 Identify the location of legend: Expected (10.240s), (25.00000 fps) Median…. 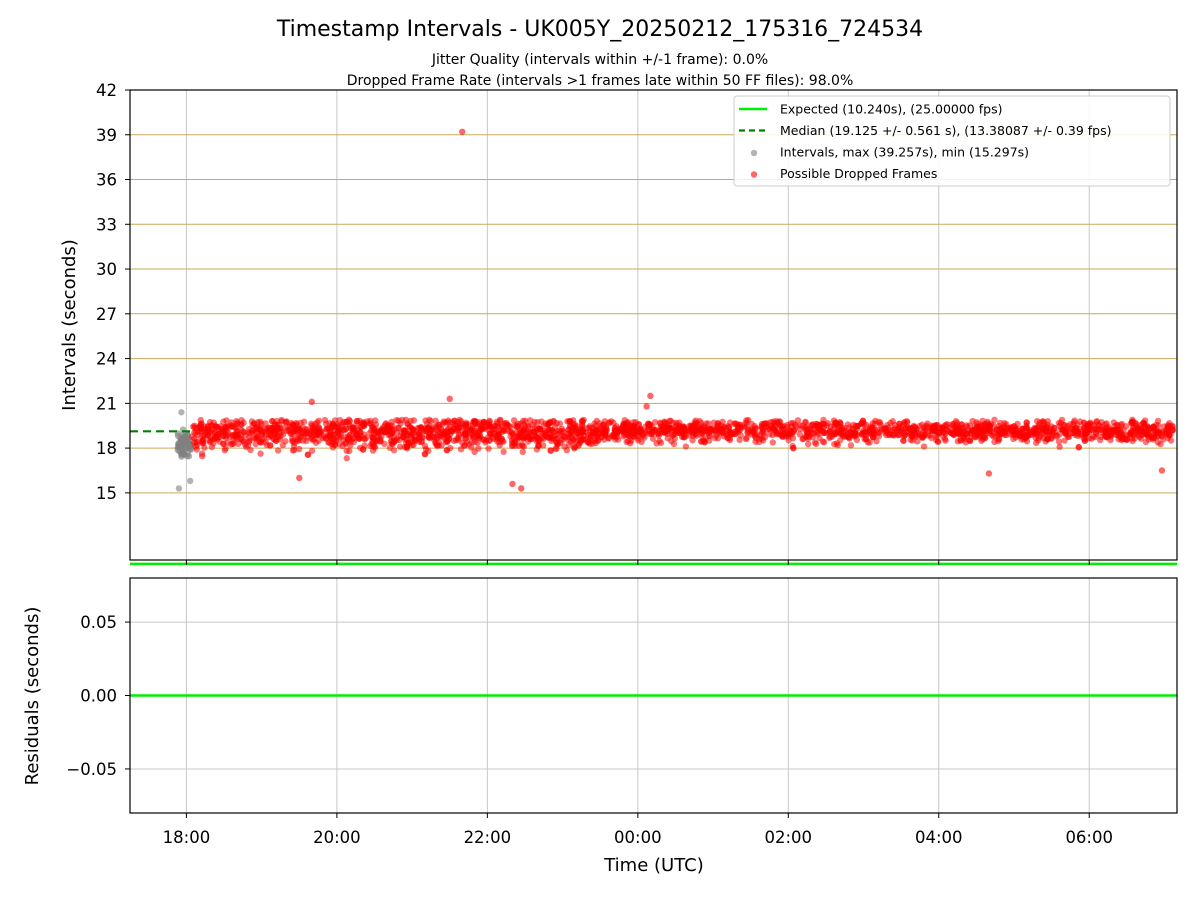
(952, 141).